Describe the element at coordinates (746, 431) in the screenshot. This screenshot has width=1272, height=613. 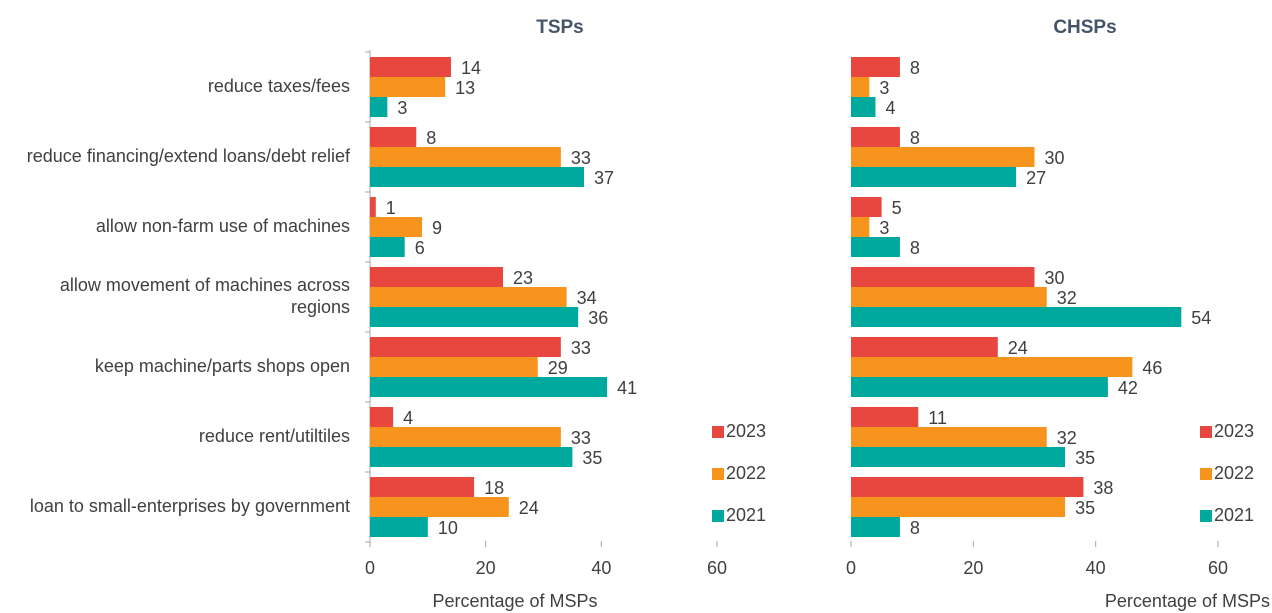
I see `legend-label: 2023` at that location.